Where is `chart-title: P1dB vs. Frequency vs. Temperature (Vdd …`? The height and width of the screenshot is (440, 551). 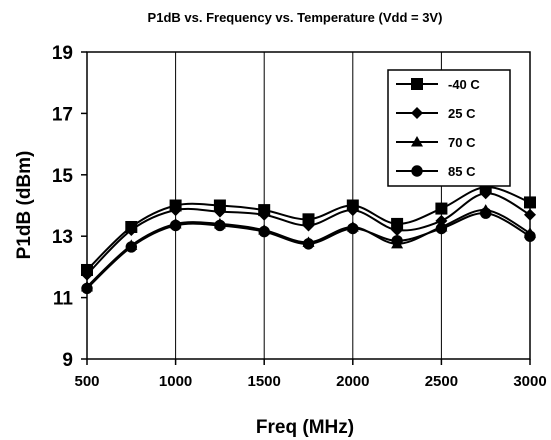
chart-title: P1dB vs. Frequency vs. Temperature (Vdd … is located at coordinates (295, 17).